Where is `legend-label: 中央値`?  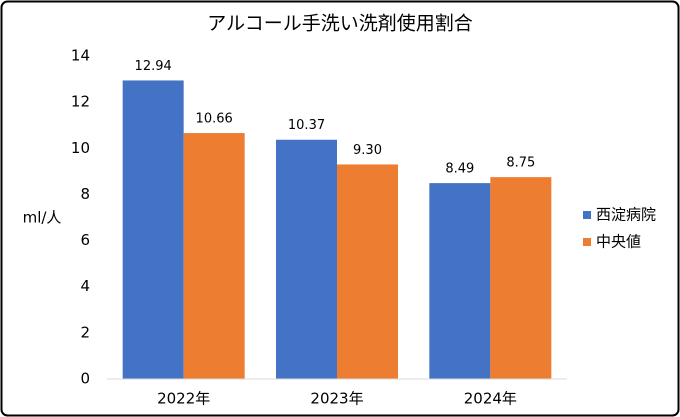
legend-label: 中央値 is located at coordinates (618, 242).